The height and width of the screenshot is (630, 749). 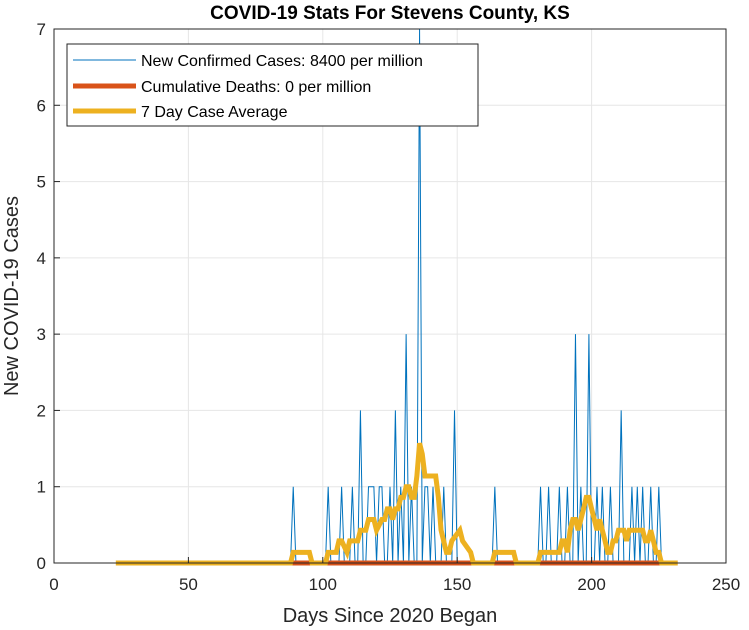 What do you see at coordinates (726, 584) in the screenshot?
I see `x-tick-label: 250` at bounding box center [726, 584].